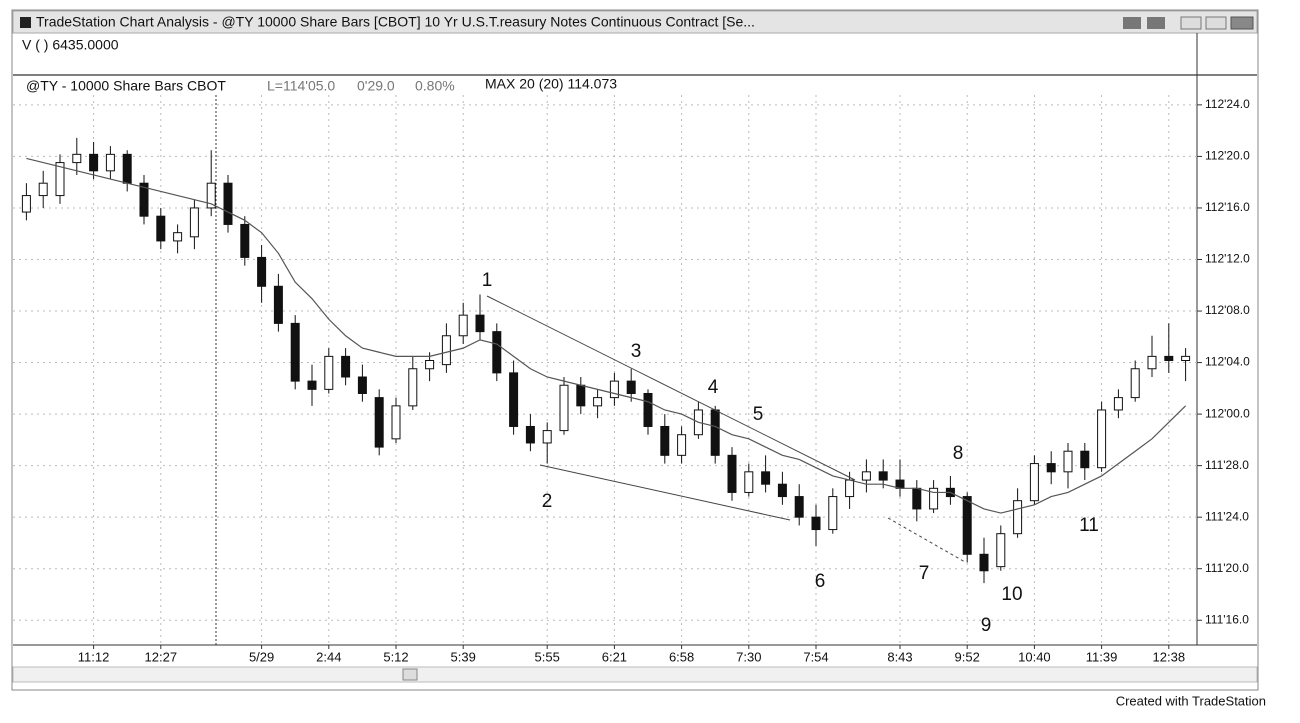 This screenshot has width=1300, height=723. What do you see at coordinates (1227, 362) in the screenshot?
I see `y-tick-label: 112'04.0` at bounding box center [1227, 362].